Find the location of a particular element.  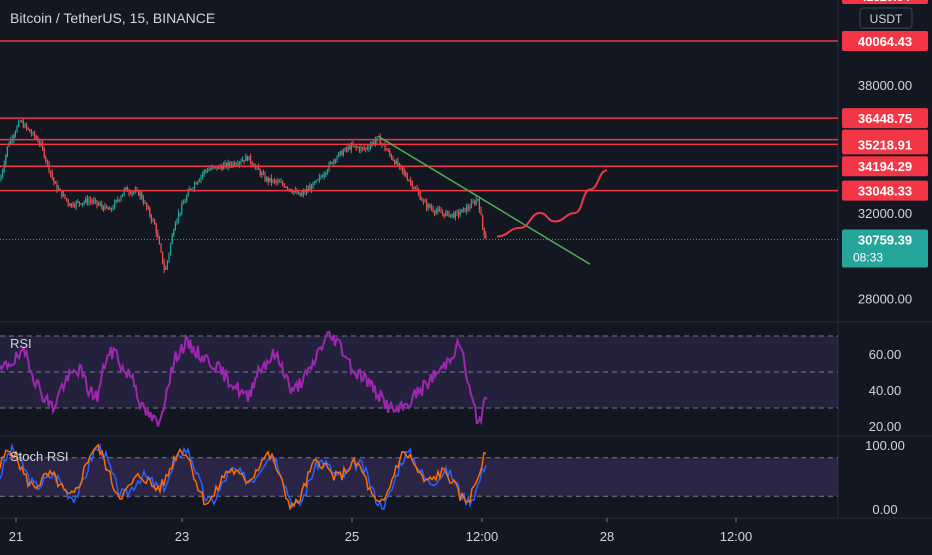

price-axis-tick: 28000.00 is located at coordinates (885, 298).